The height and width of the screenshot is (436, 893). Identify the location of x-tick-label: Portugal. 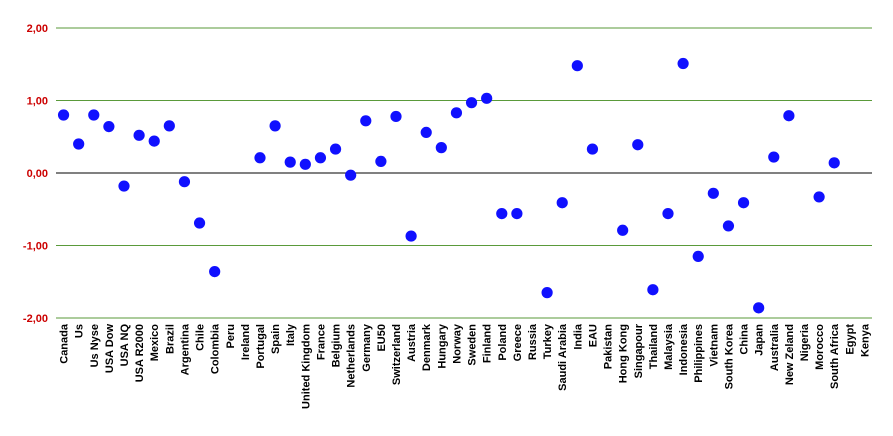
(261, 346).